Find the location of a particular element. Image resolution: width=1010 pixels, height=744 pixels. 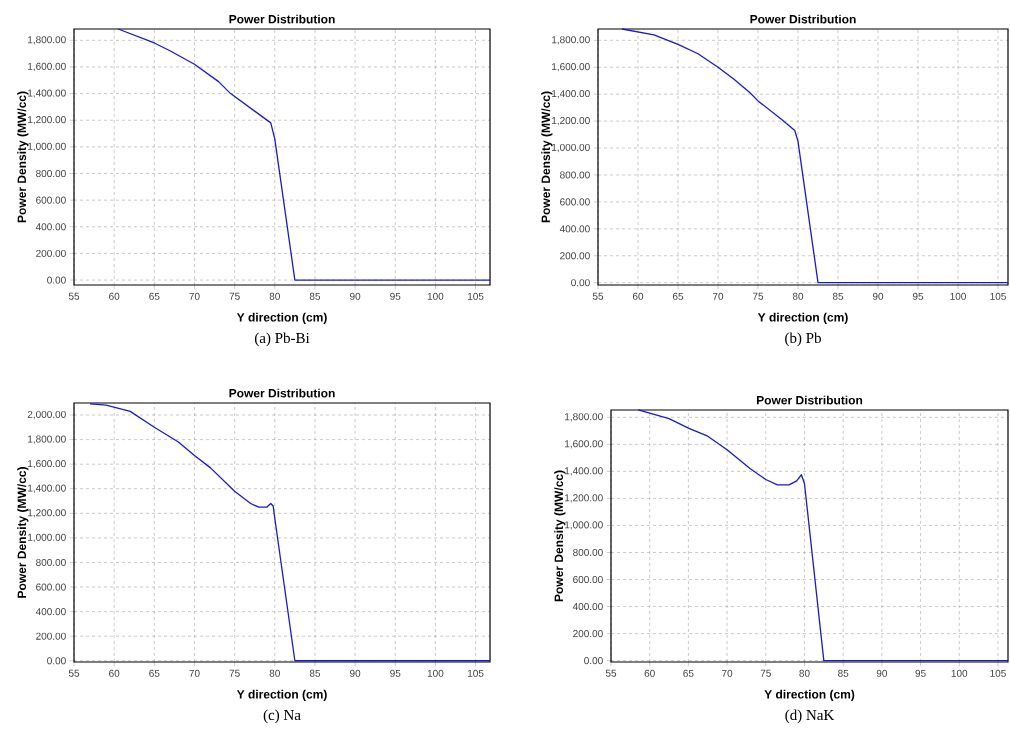

text: (b) Pb is located at coordinates (803, 339).